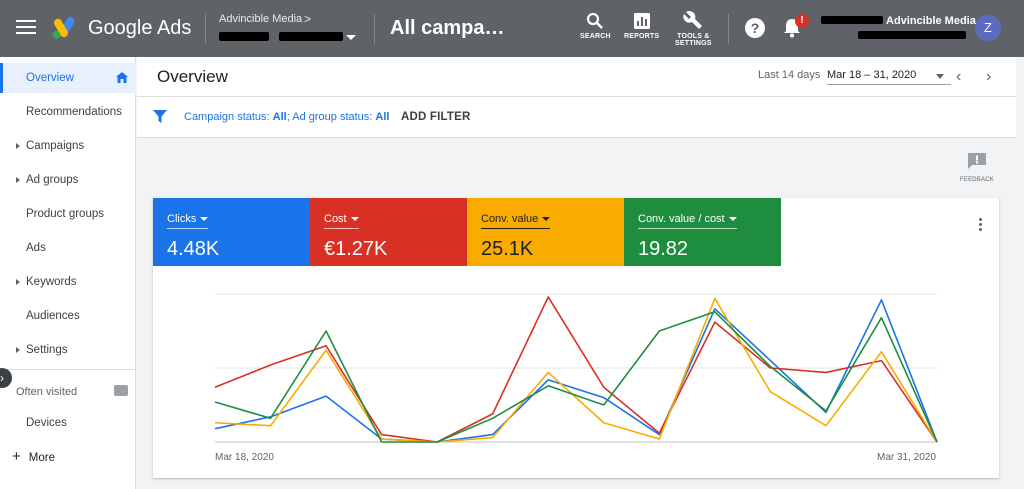  What do you see at coordinates (663, 249) in the screenshot?
I see `metric-value: 19.82` at bounding box center [663, 249].